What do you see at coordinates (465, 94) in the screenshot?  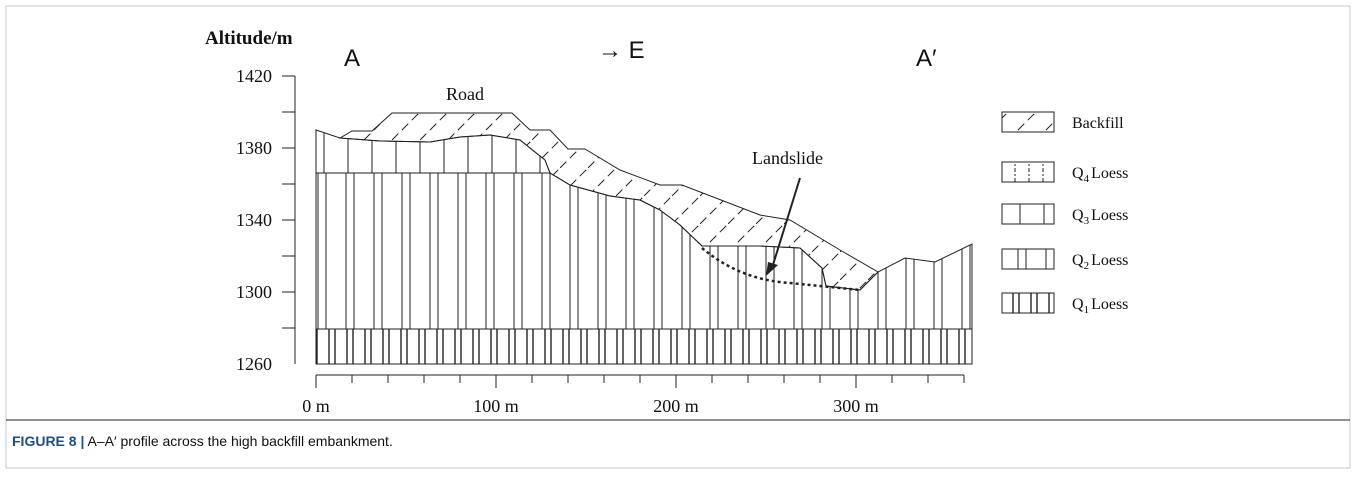 I see `label-road: Road` at bounding box center [465, 94].